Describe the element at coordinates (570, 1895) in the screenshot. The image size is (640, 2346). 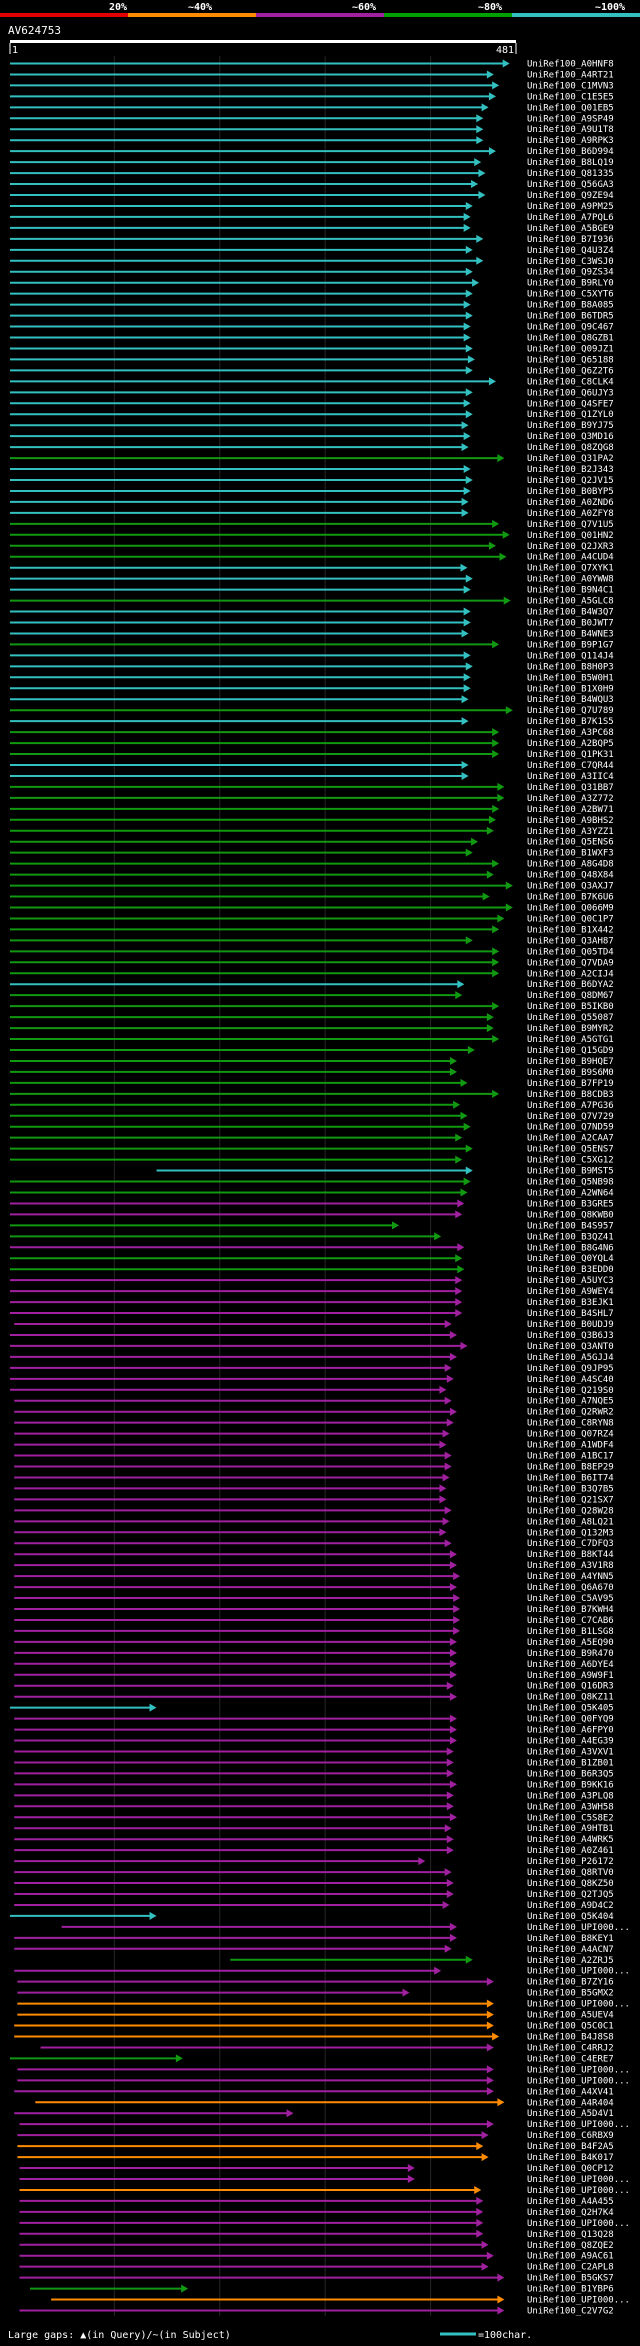
I see `hit-label: UniRef100_Q2TJQ5` at that location.